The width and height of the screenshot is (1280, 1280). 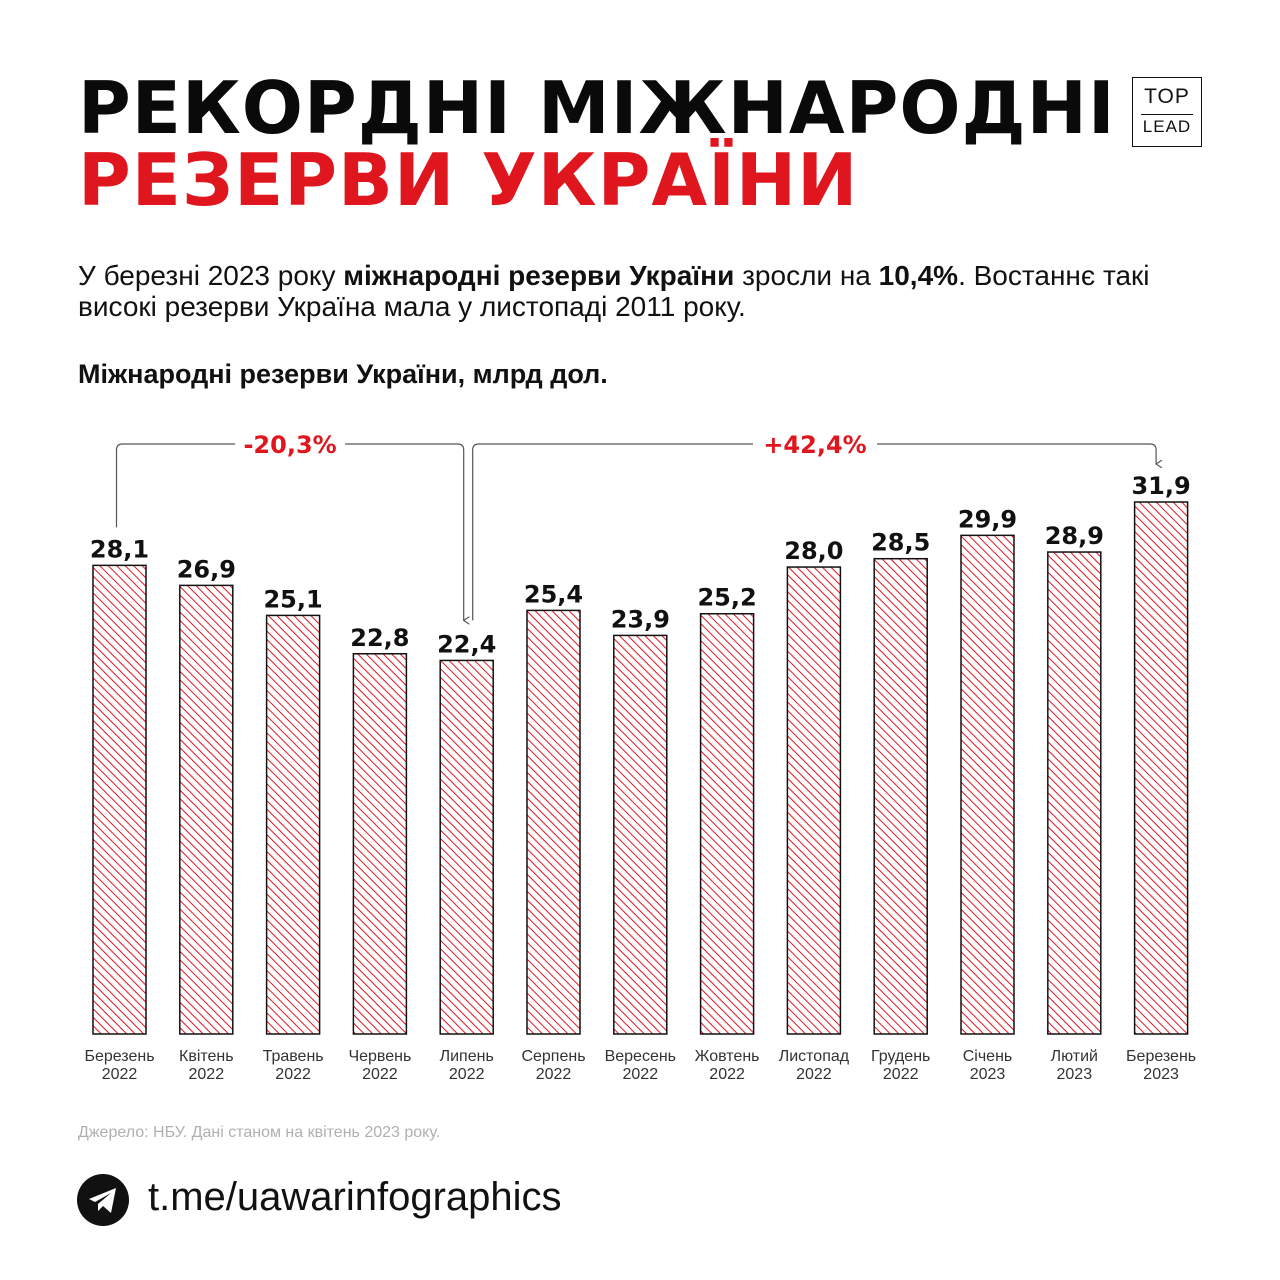 I want to click on annotation-label-growth: +42,4%, so click(x=814, y=445).